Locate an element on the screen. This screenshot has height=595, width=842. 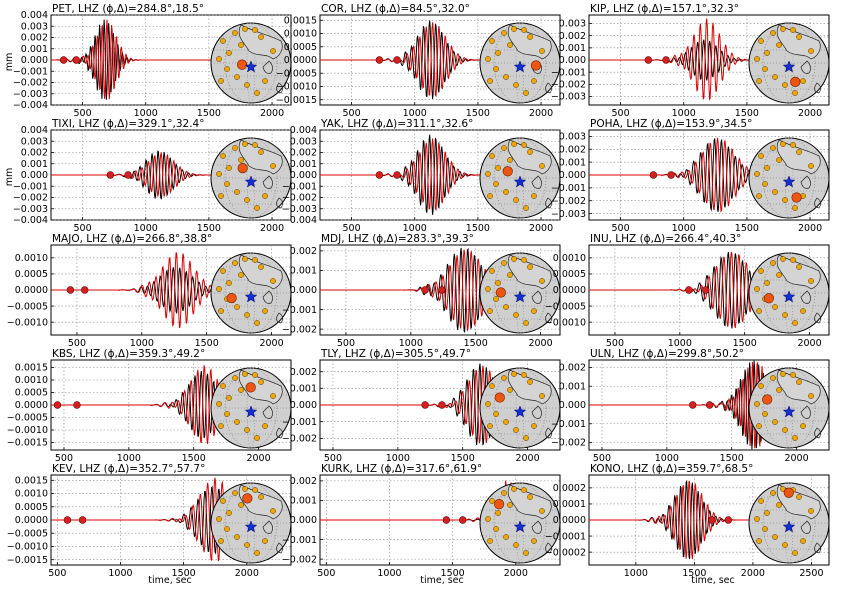
y-tick-label: 0.003 is located at coordinates (572, 24).